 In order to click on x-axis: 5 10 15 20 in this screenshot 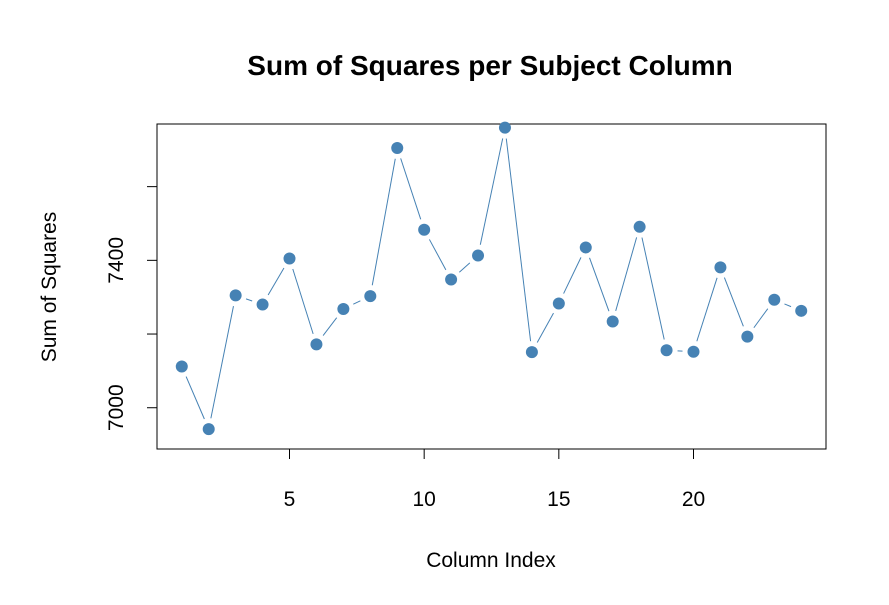, I will do `click(494, 479)`.